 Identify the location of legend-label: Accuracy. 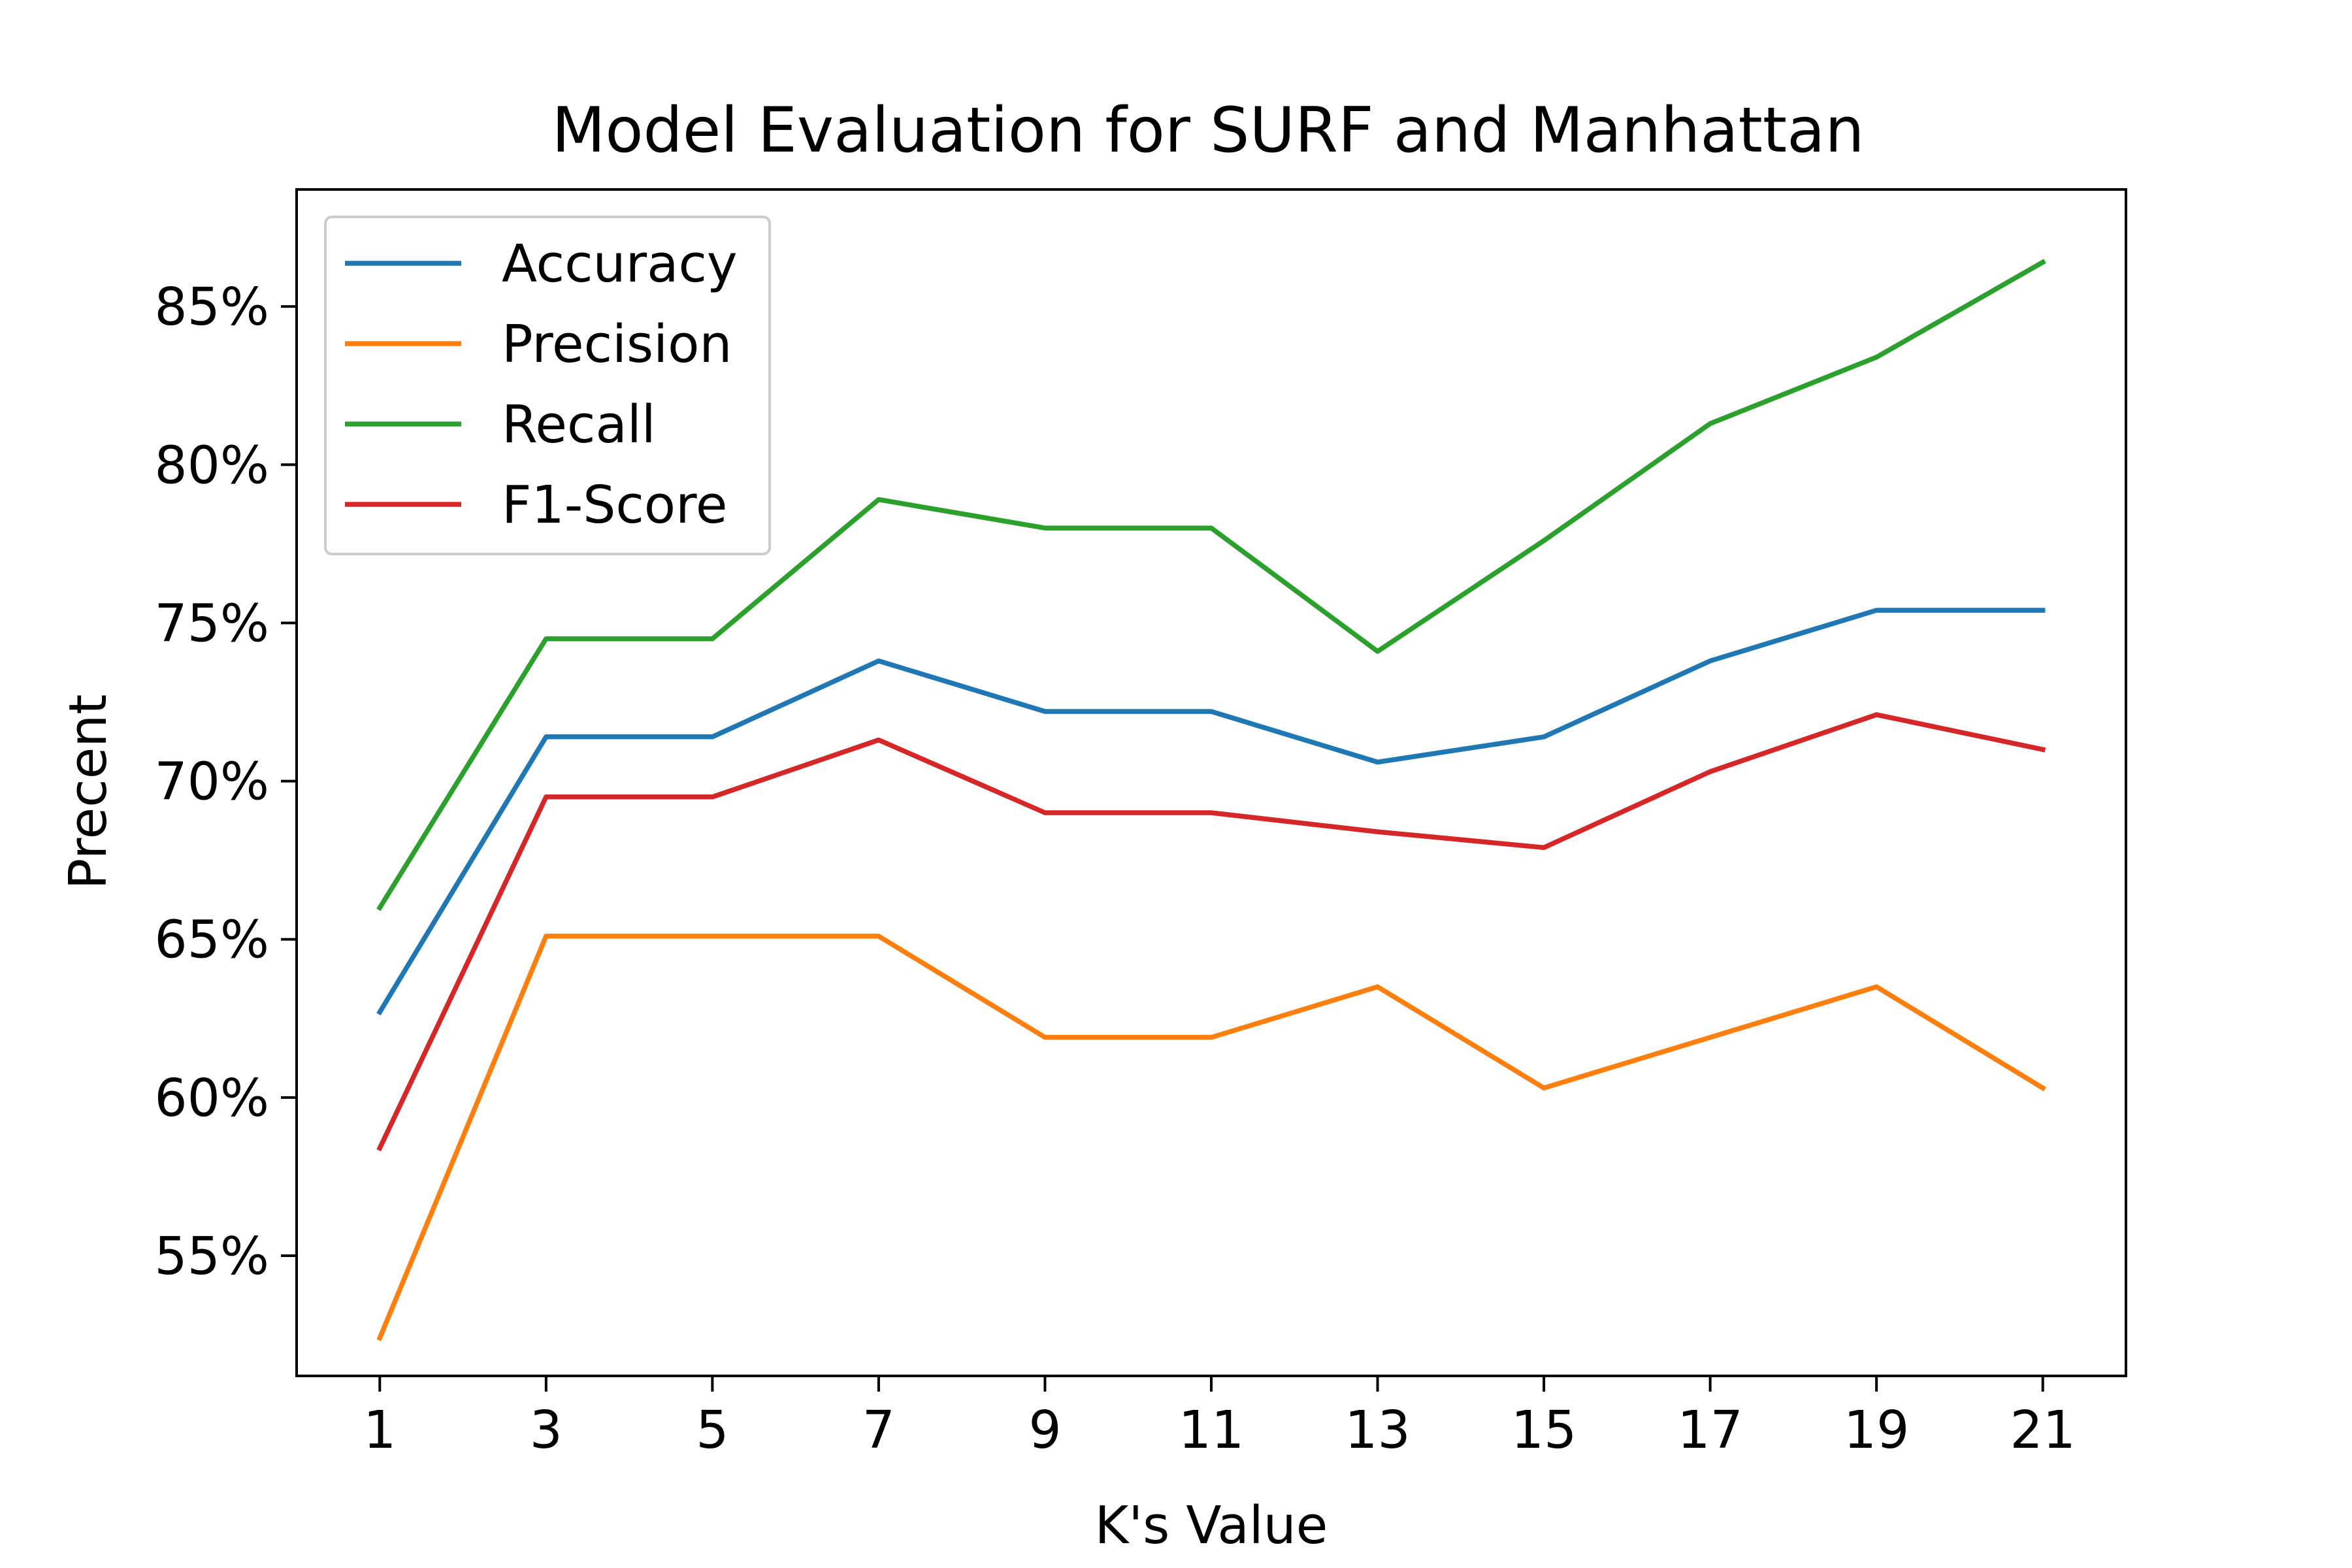
(620, 264).